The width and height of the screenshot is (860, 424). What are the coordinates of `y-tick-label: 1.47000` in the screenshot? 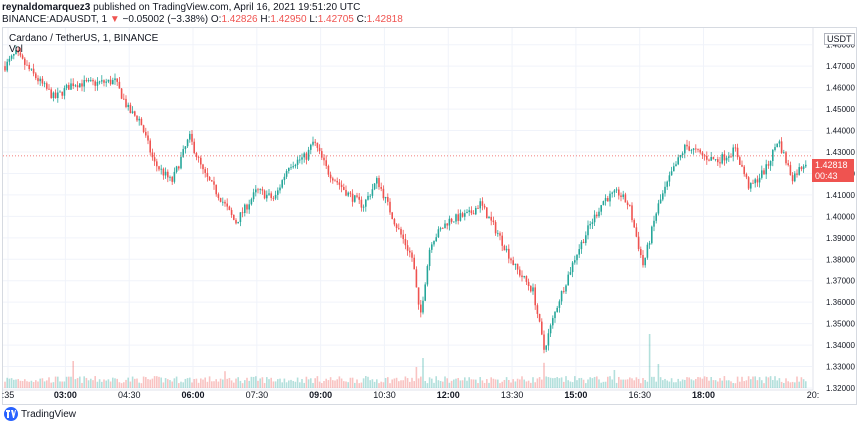 It's located at (840, 66).